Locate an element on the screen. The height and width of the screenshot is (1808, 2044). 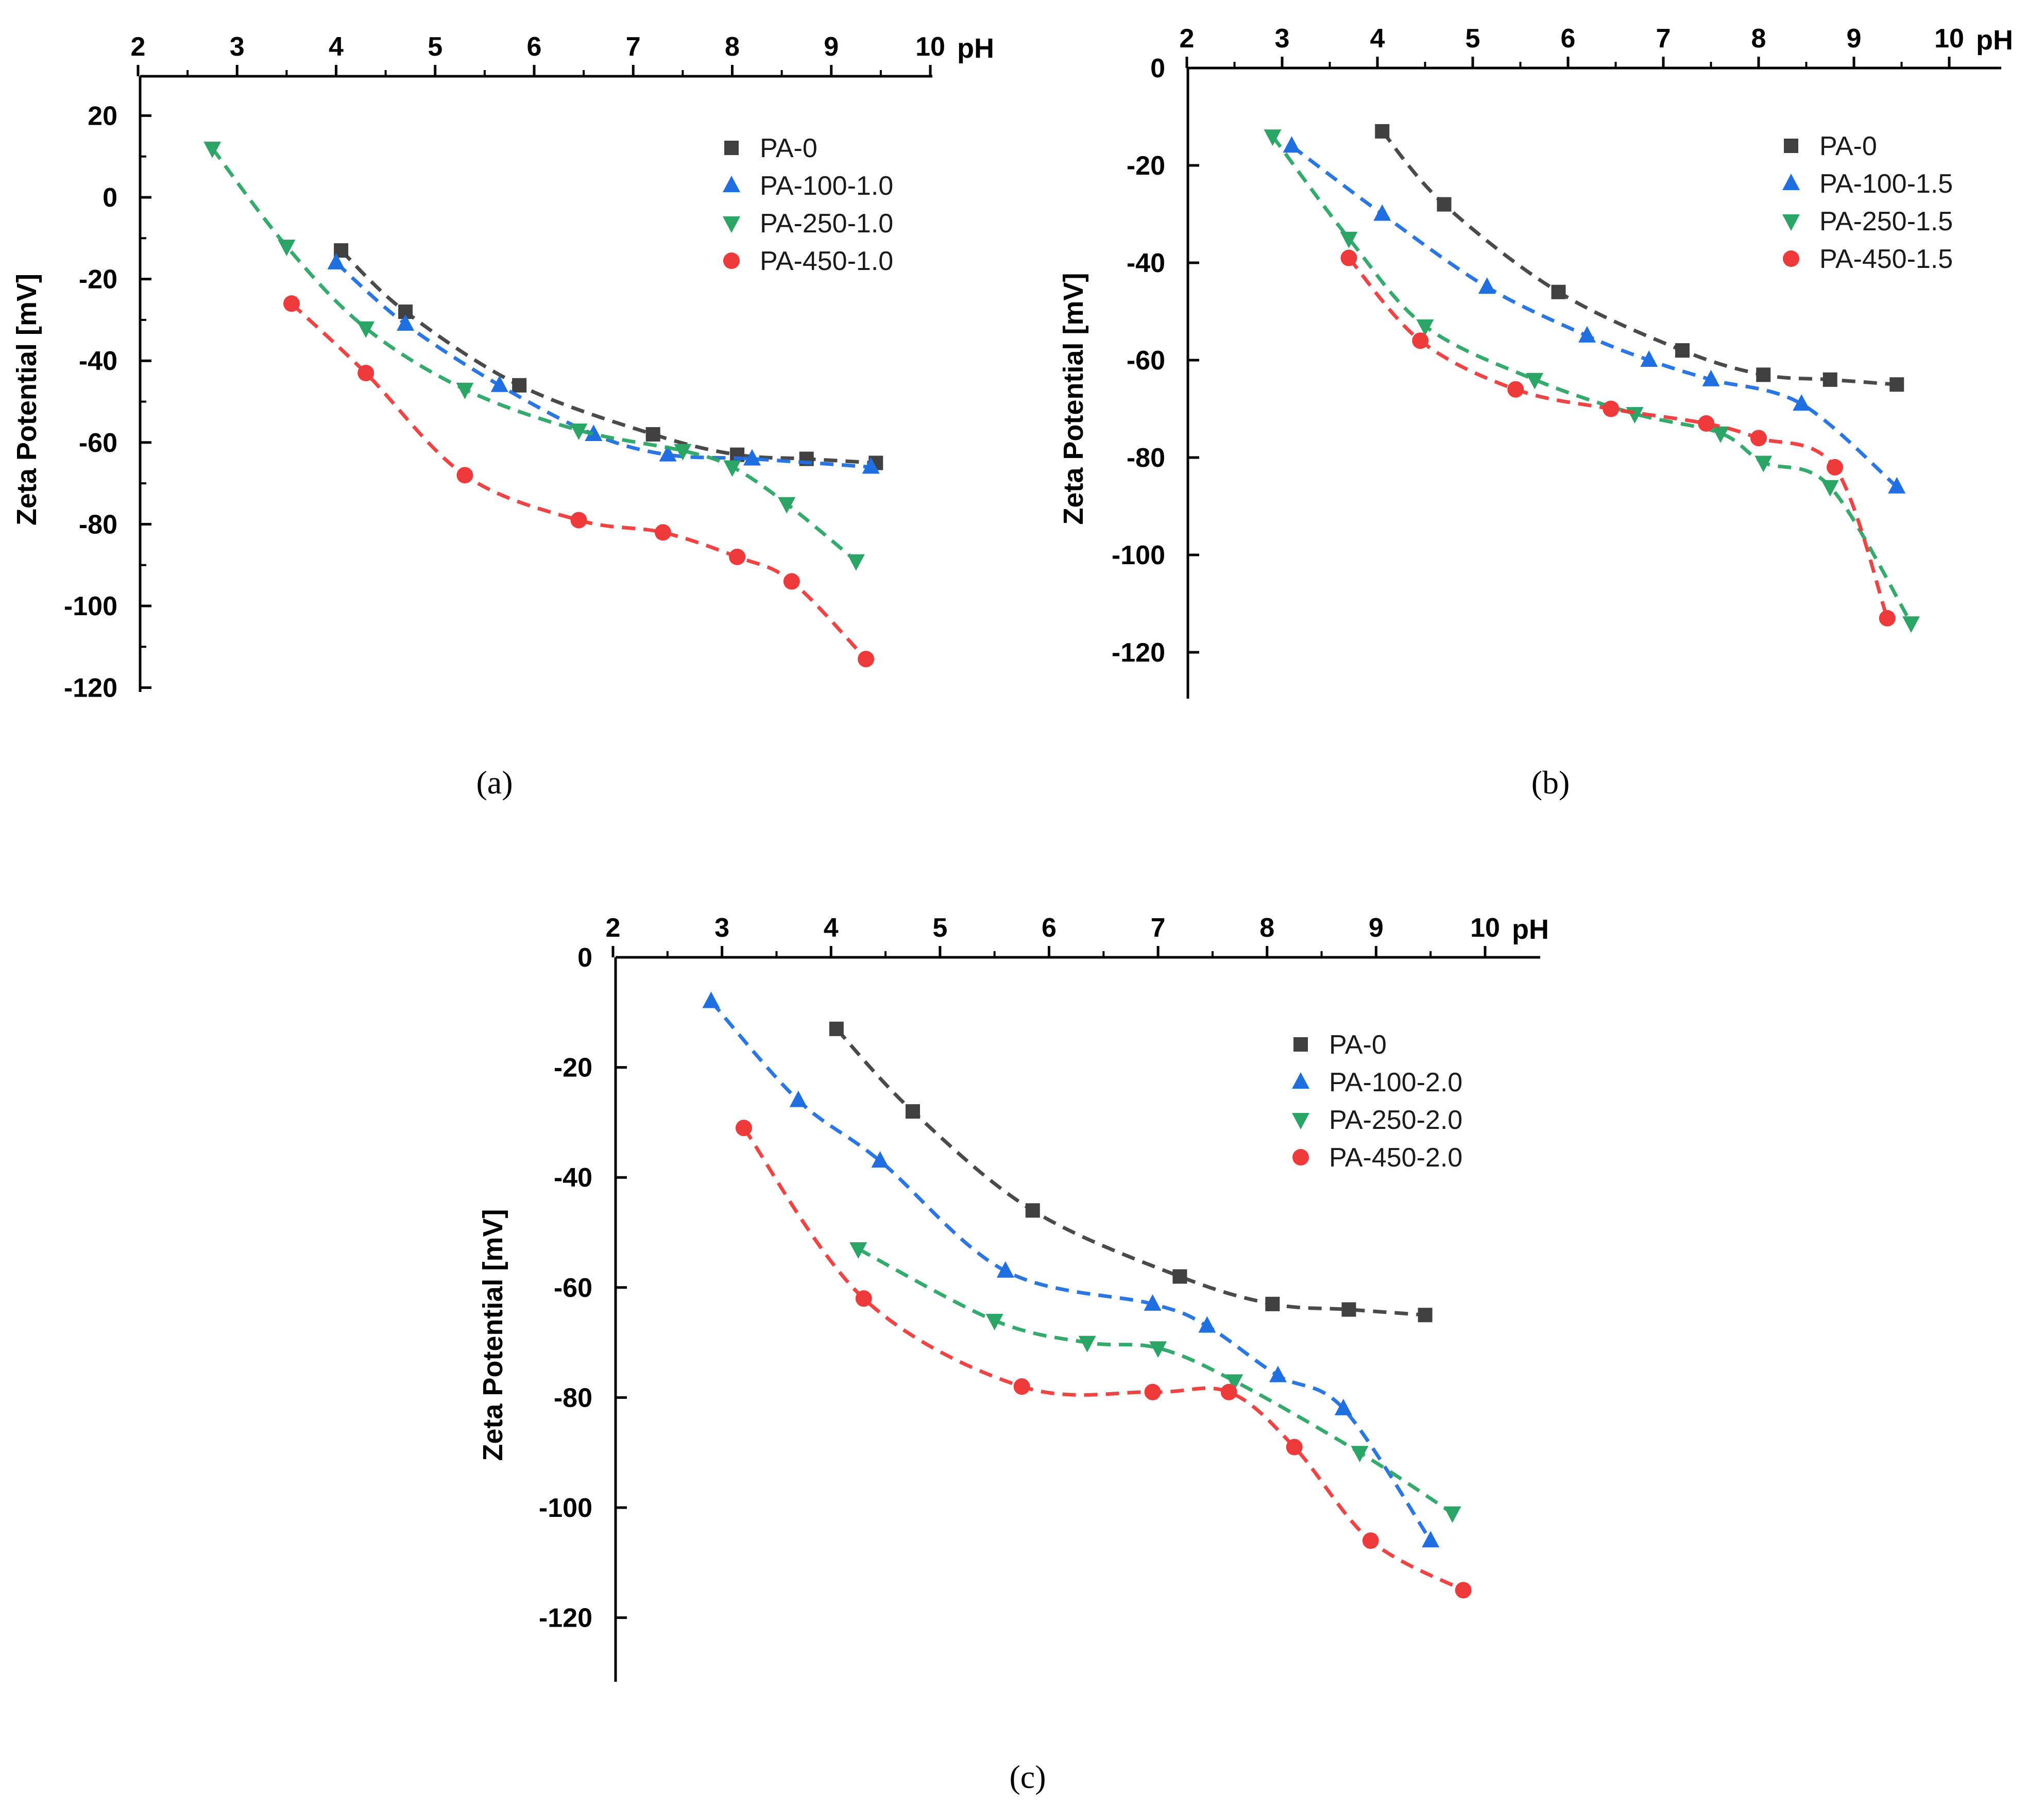
series-PA-450-2.0 is located at coordinates (1103, 1359).